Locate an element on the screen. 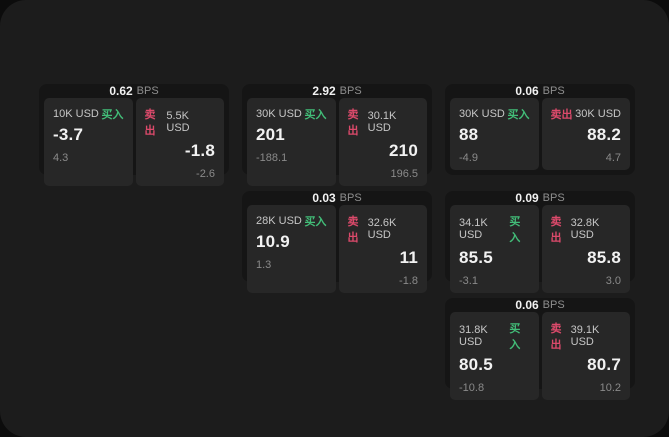  buy-tile: 30K USD 买入 88 -4.9 is located at coordinates (494, 134).